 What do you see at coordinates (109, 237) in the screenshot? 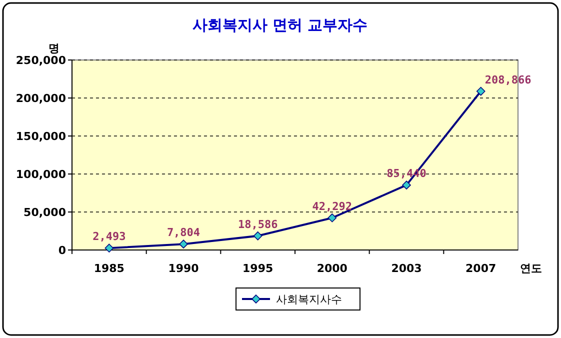
I see `data-label: 2,493` at bounding box center [109, 237].